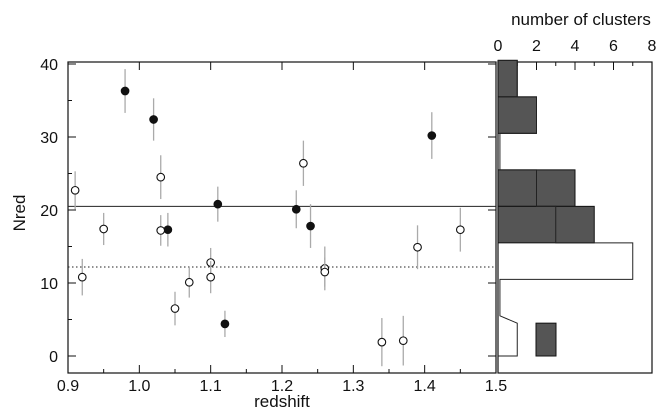 This screenshot has width=662, height=412. I want to click on y-axis-label: Nred, so click(19, 213).